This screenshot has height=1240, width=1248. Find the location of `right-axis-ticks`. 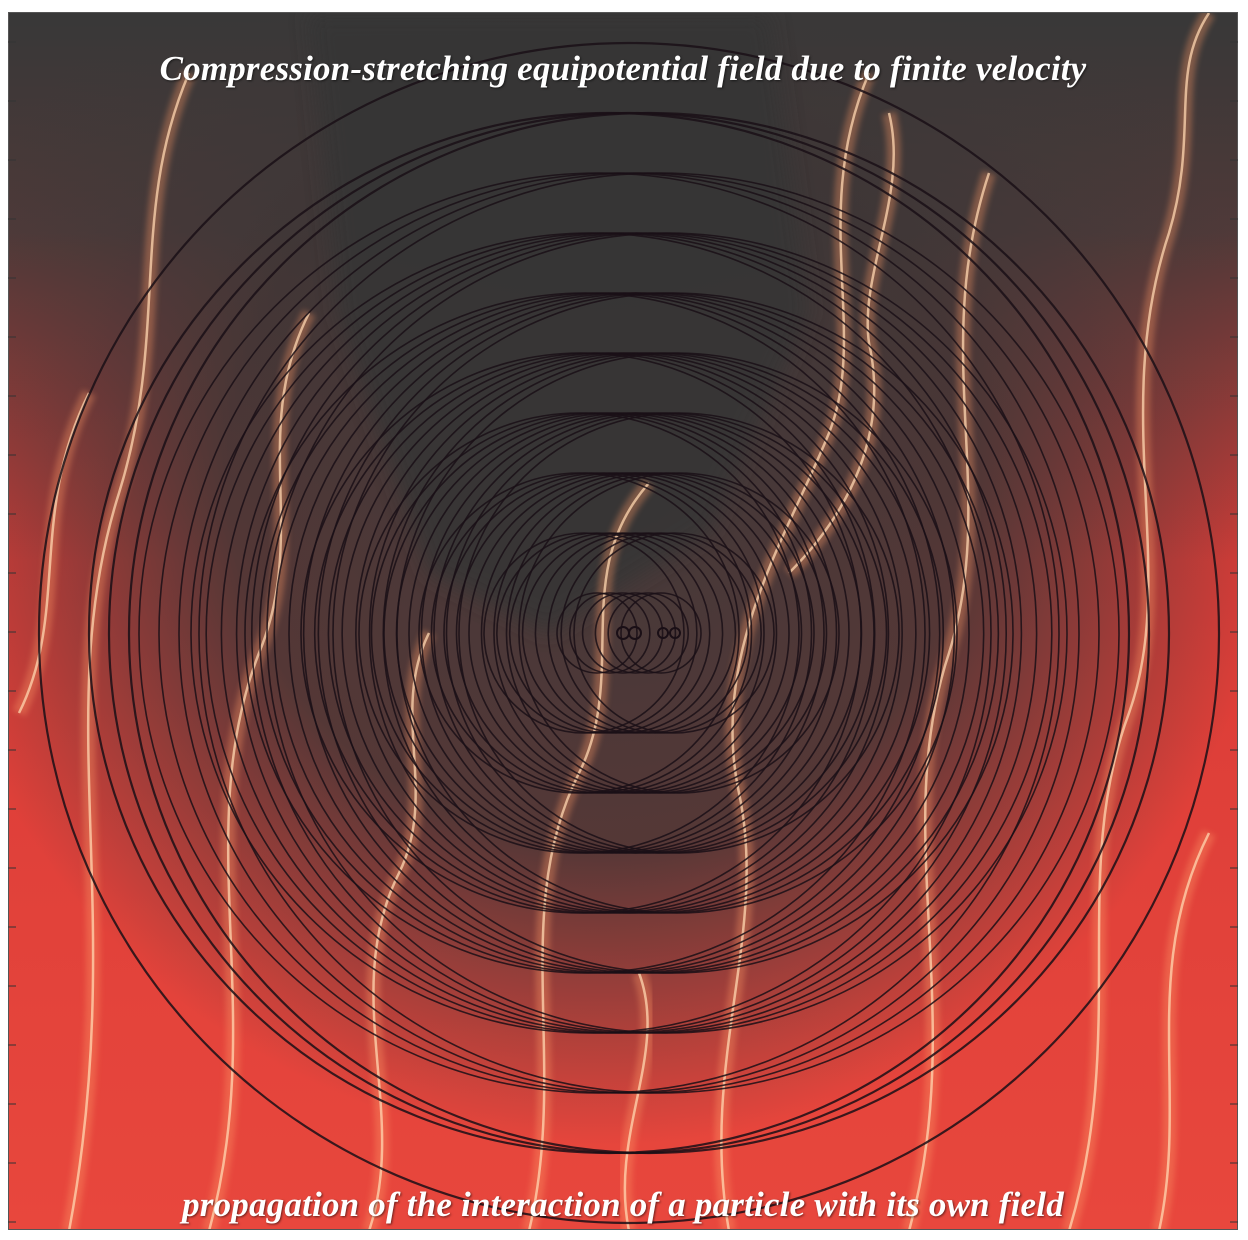

right-axis-ticks is located at coordinates (1234, 632).